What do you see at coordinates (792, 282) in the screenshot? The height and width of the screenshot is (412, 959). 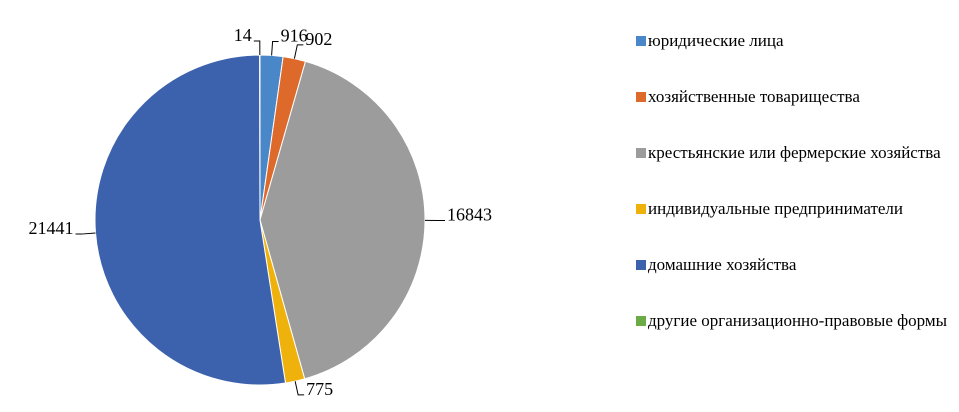 I see `legend-item: домашние хозяйства` at bounding box center [792, 282].